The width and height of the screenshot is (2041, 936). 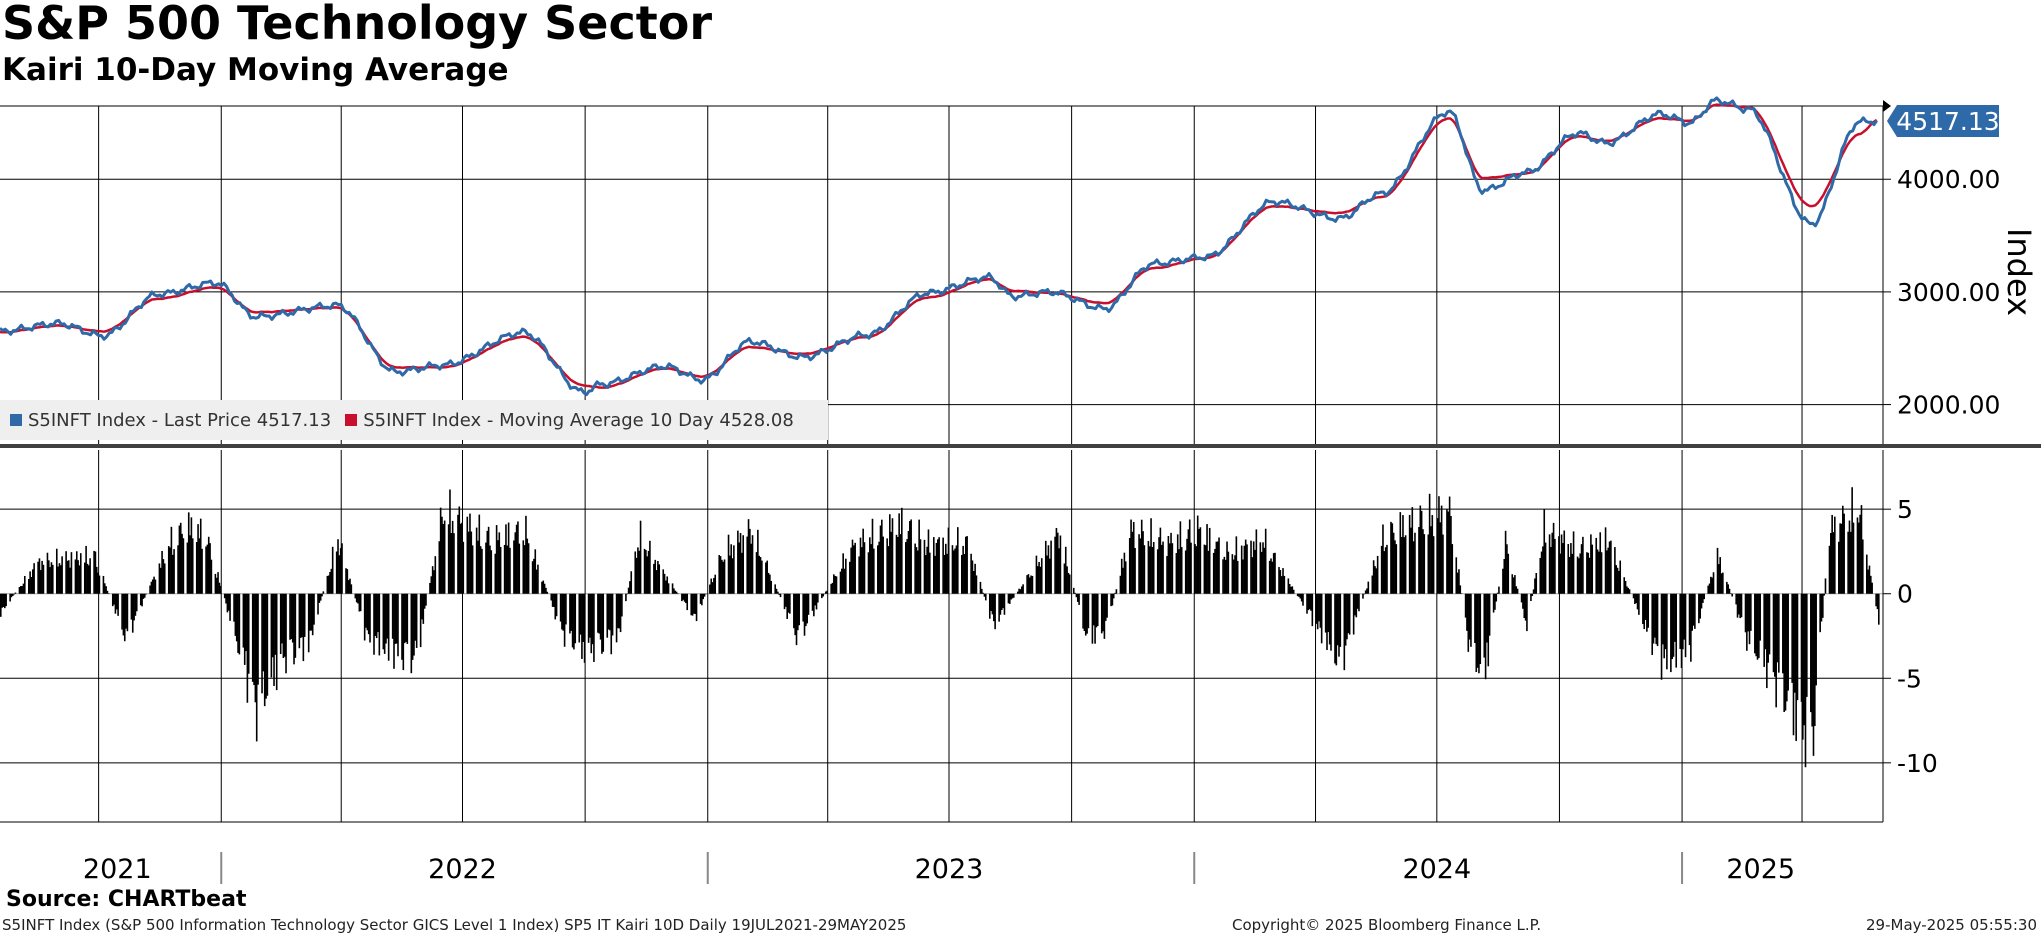 What do you see at coordinates (1436, 869) in the screenshot?
I see `year-label: 2024` at bounding box center [1436, 869].